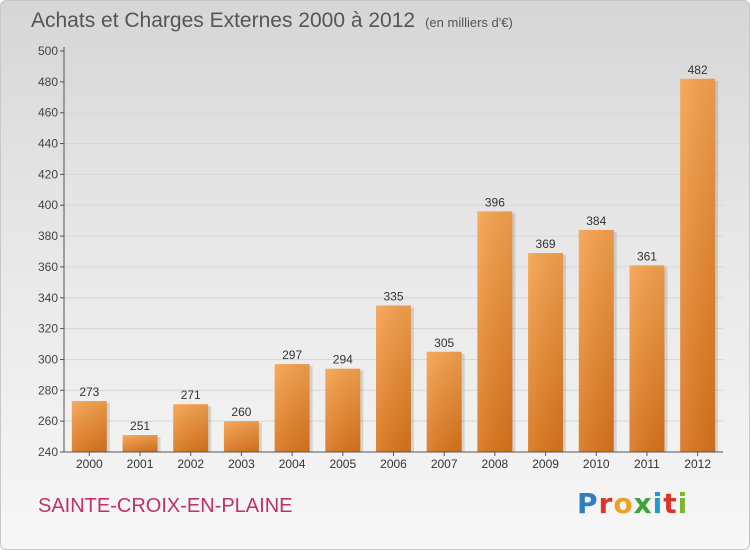 The height and width of the screenshot is (550, 750). Describe the element at coordinates (223, 20) in the screenshot. I see `chart-title-text: Achats et Charges Externes 2000 à 2012` at that location.